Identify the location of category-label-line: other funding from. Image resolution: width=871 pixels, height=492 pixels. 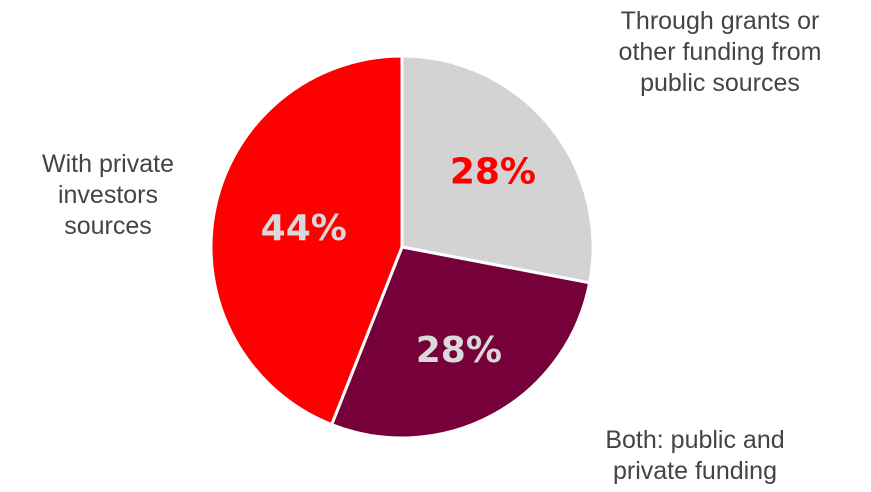
(720, 52).